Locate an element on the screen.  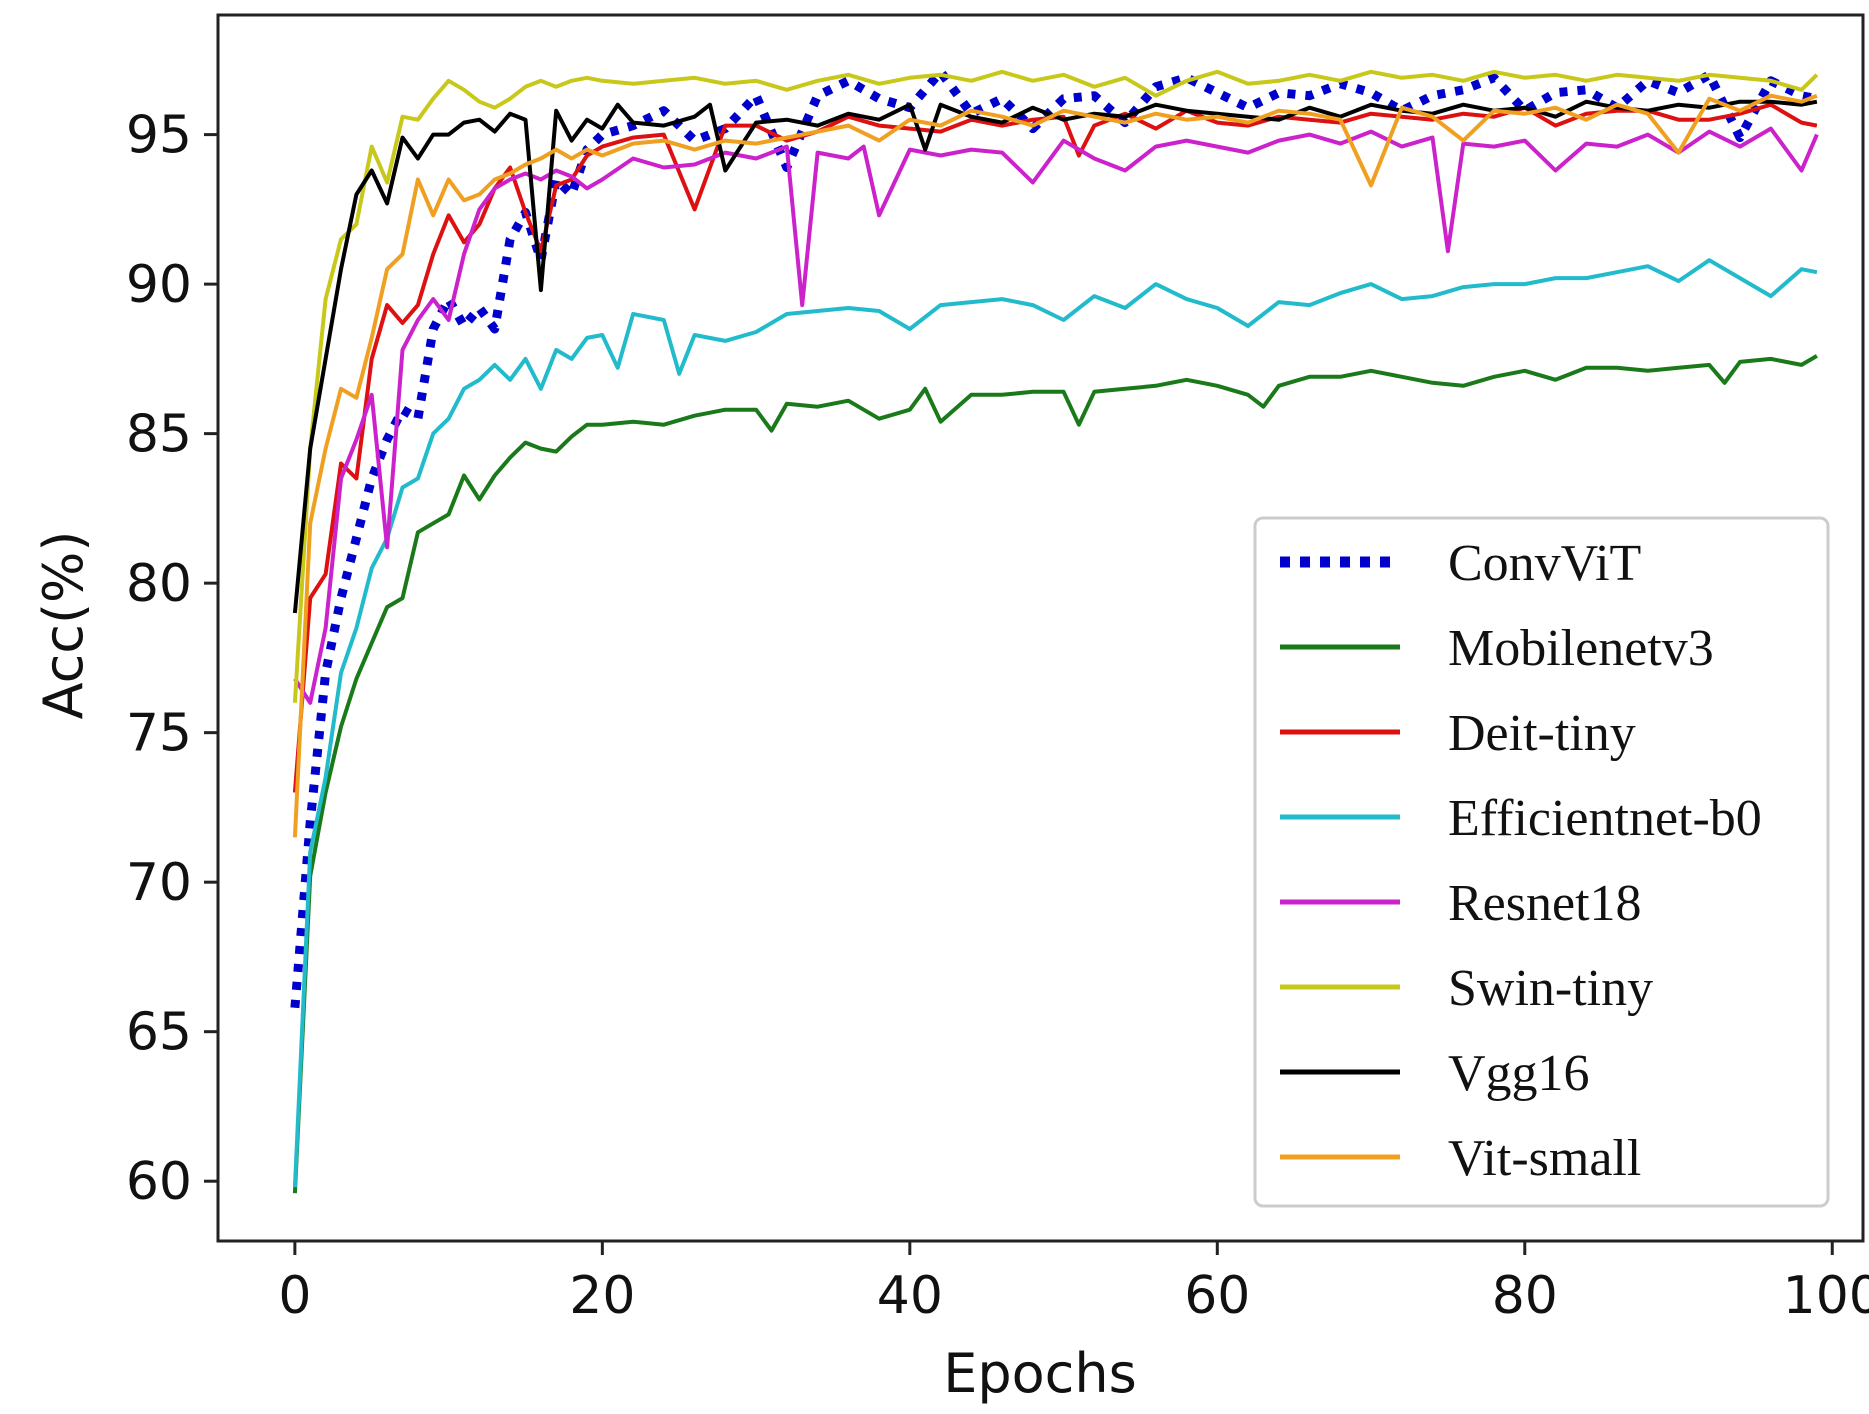
y-tick-label: 95 is located at coordinates (159, 136).